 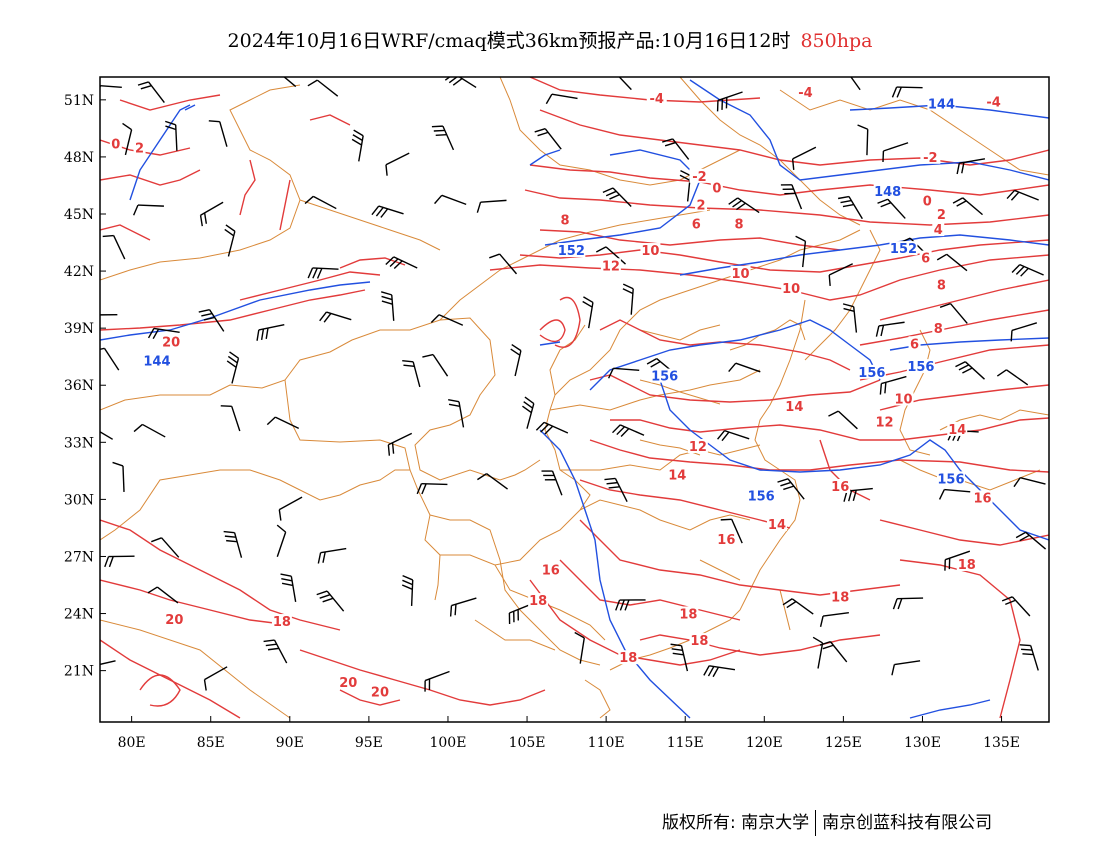 I want to click on lon-label: 90E, so click(x=290, y=743).